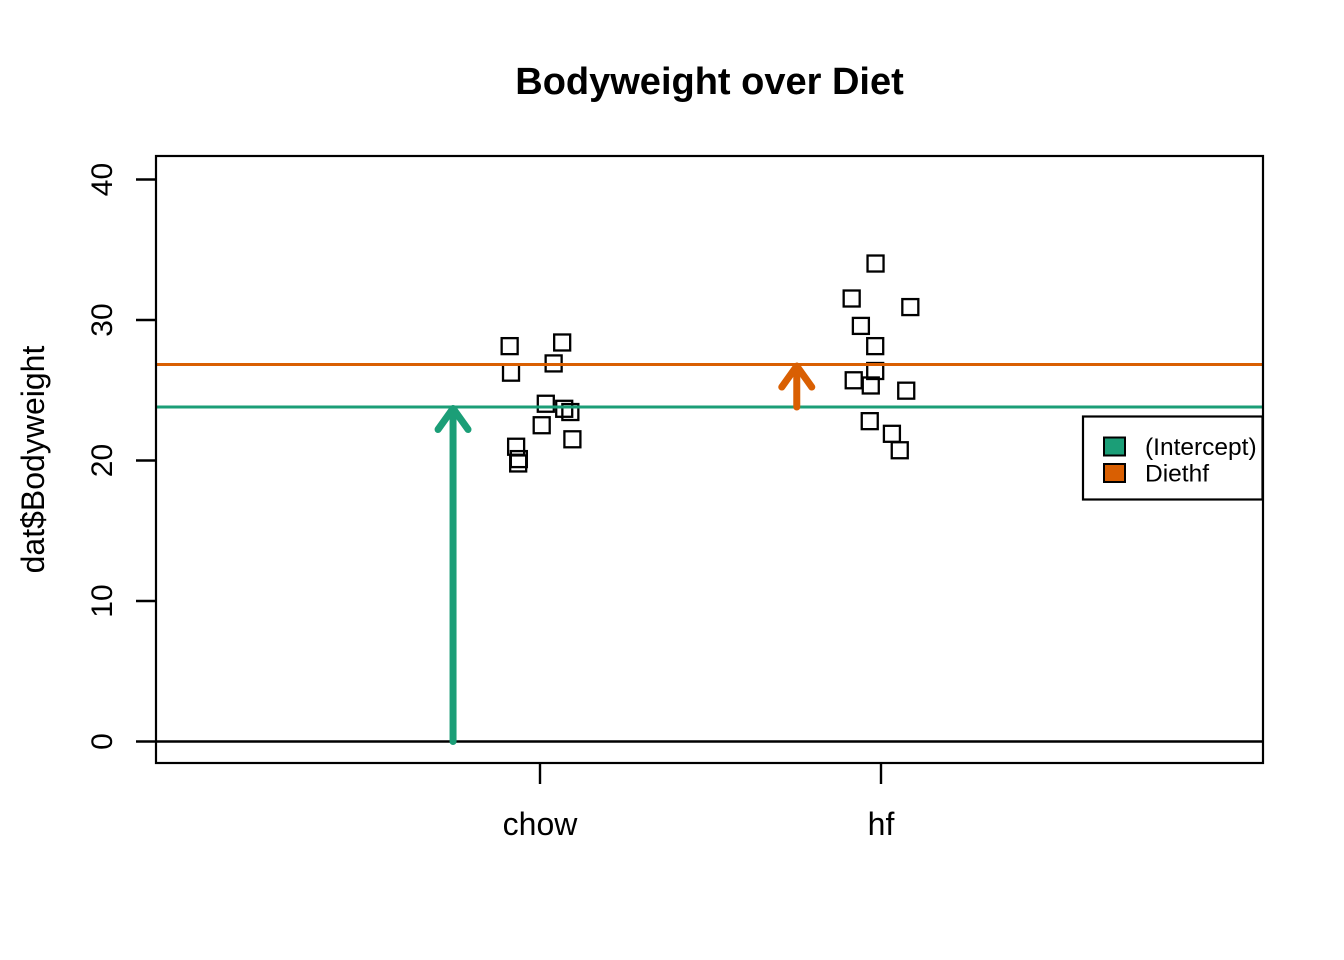  What do you see at coordinates (881, 824) in the screenshot?
I see `x-tick-label: hf` at bounding box center [881, 824].